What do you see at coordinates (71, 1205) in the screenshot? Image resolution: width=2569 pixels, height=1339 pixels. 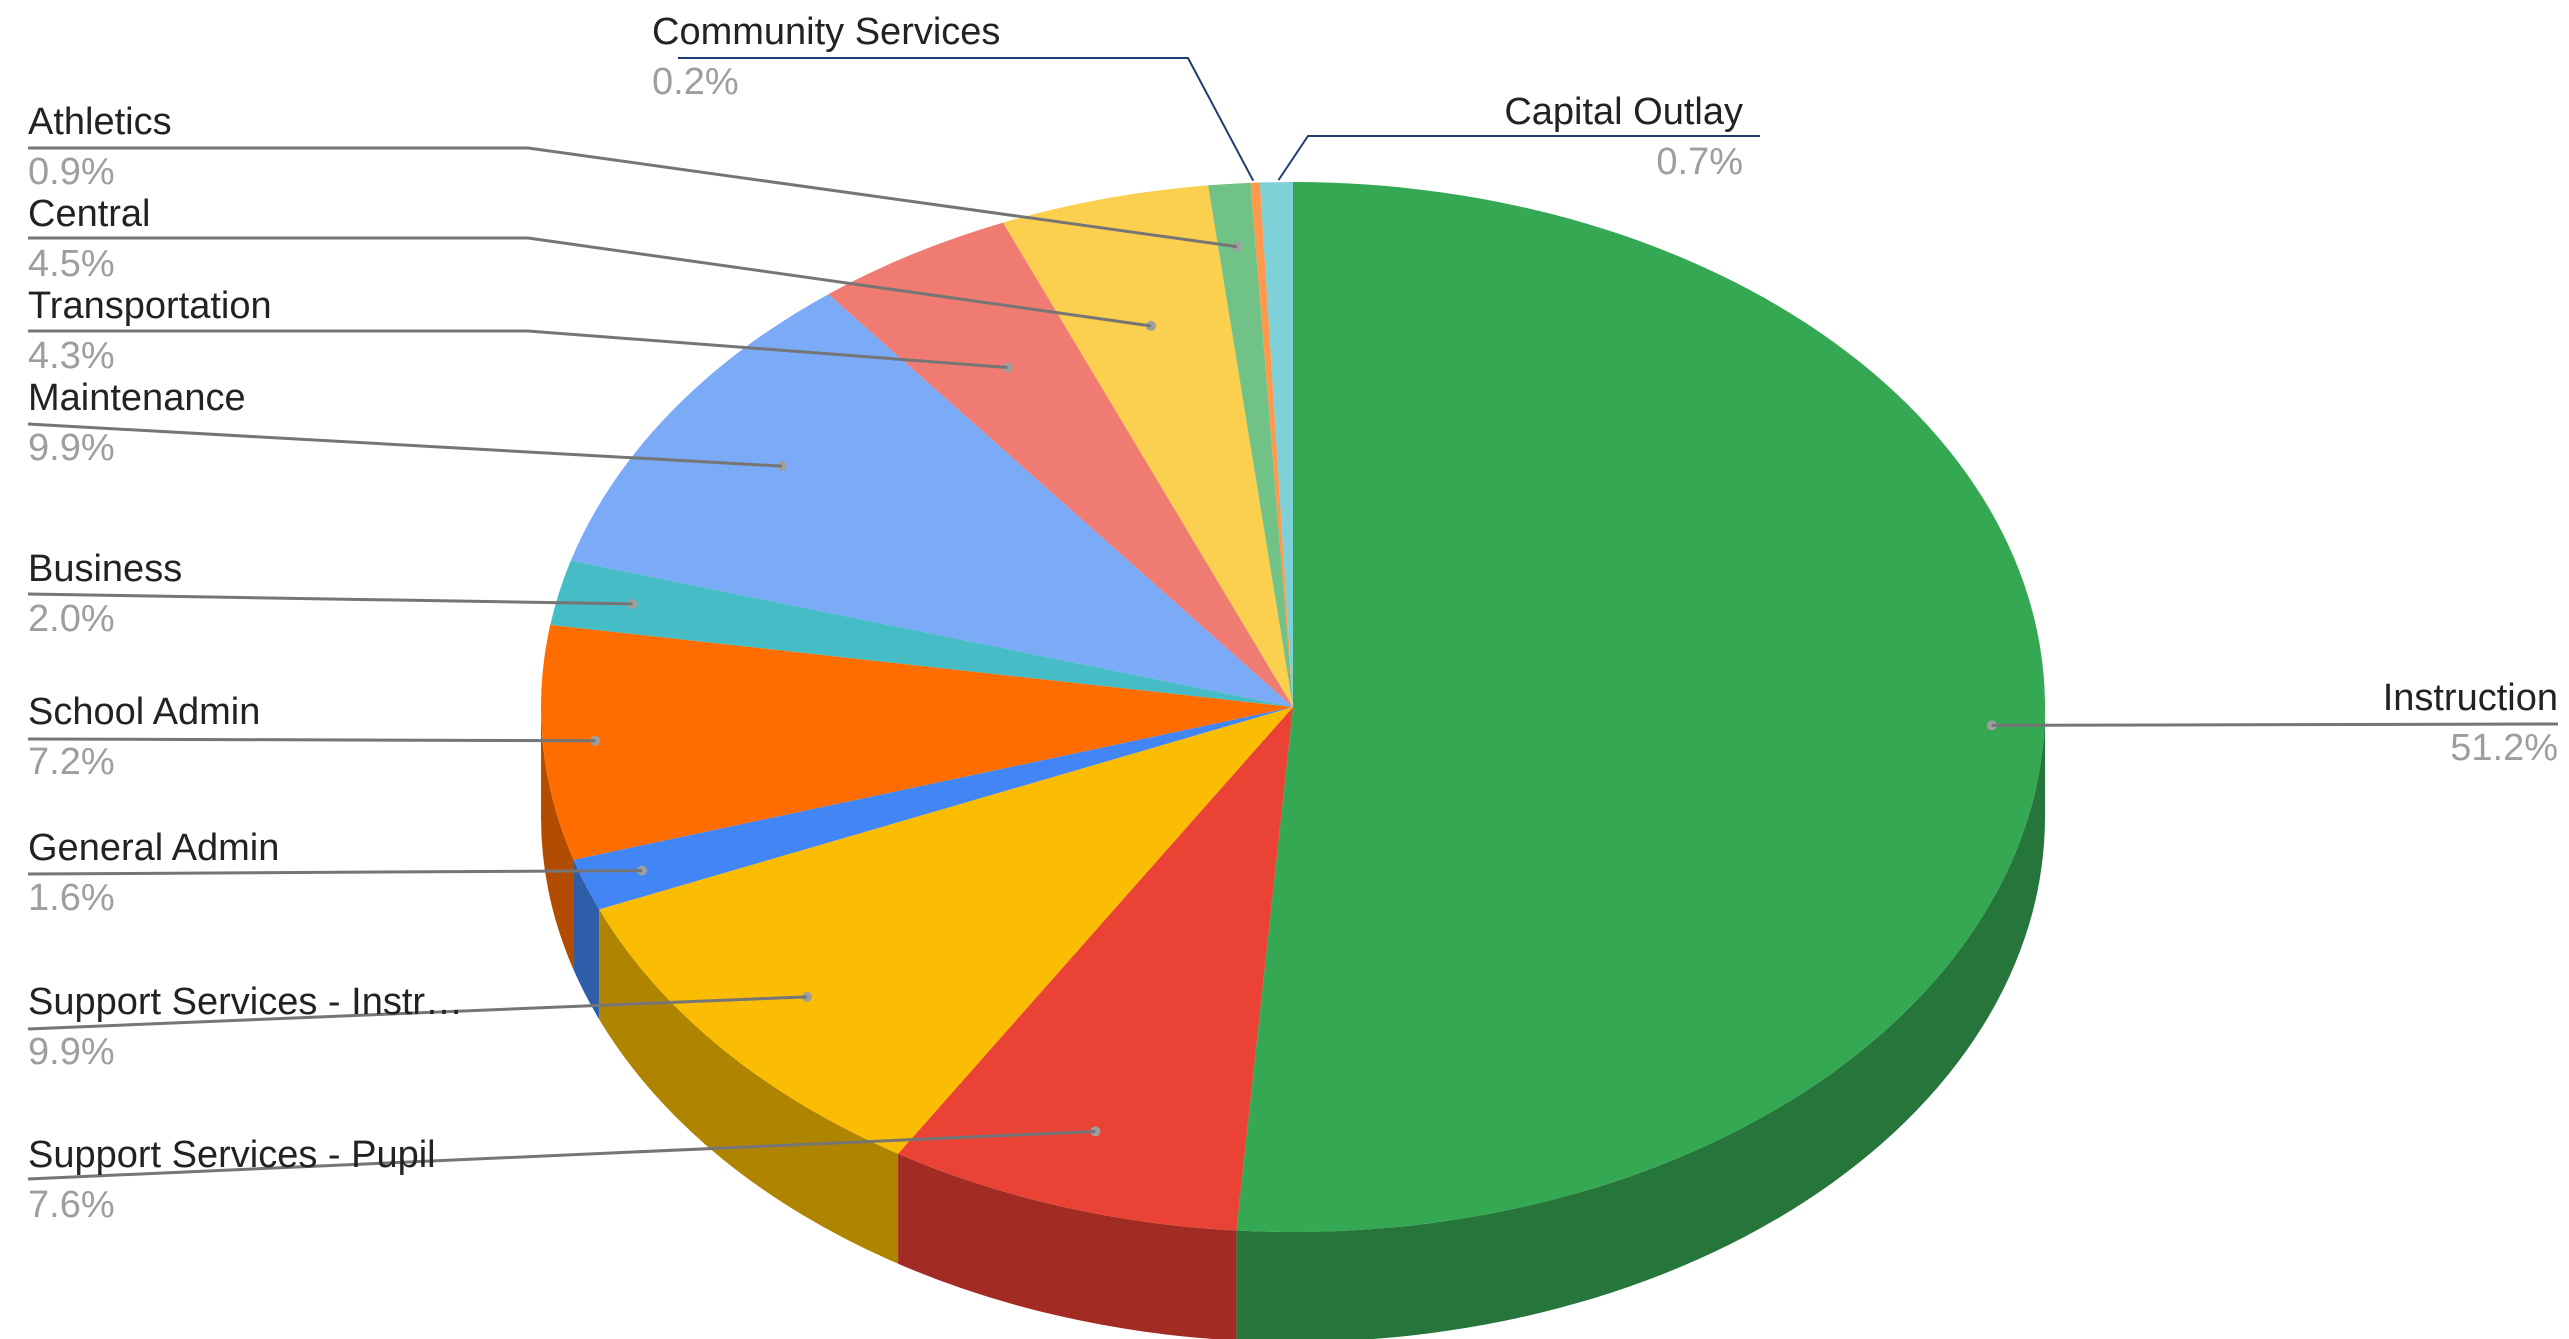 I see `percent-support-services-pupil: 7.6%` at bounding box center [71, 1205].